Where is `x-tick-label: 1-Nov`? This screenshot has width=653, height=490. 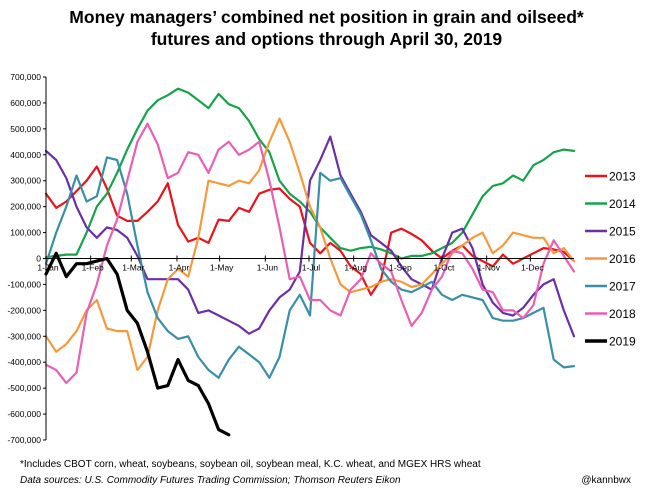
x-tick-label: 1-Nov is located at coordinates (488, 268).